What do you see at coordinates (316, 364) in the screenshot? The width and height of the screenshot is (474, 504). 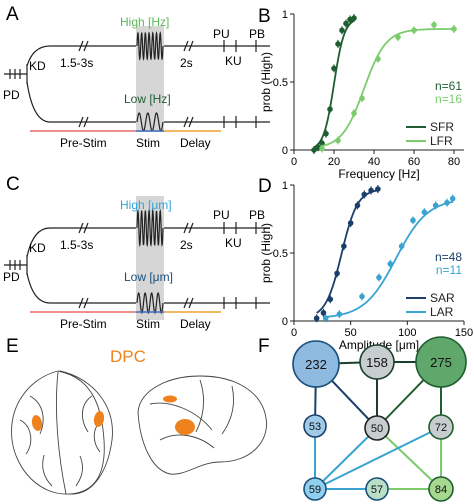 I see `node-label-232: 232` at bounding box center [316, 364].